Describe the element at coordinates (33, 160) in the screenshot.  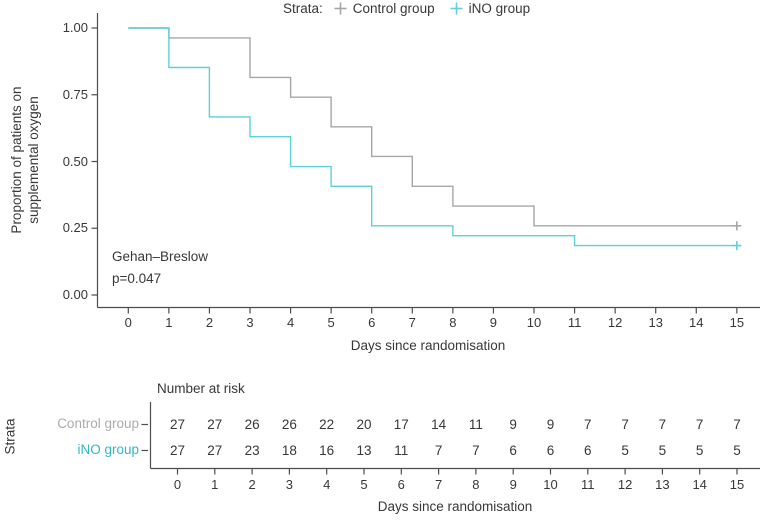
I see `y-axis-title-line2: supplemental oxygen` at that location.